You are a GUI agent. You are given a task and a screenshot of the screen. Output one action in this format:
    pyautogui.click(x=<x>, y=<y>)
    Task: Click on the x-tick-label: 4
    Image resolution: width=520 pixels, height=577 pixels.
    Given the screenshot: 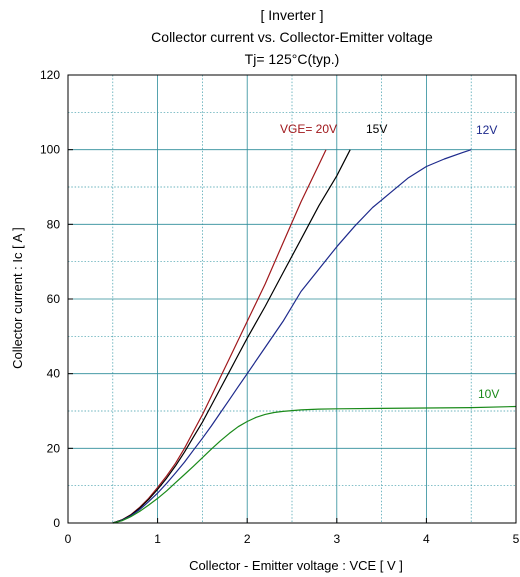 What is the action you would take?
    pyautogui.click(x=426, y=539)
    